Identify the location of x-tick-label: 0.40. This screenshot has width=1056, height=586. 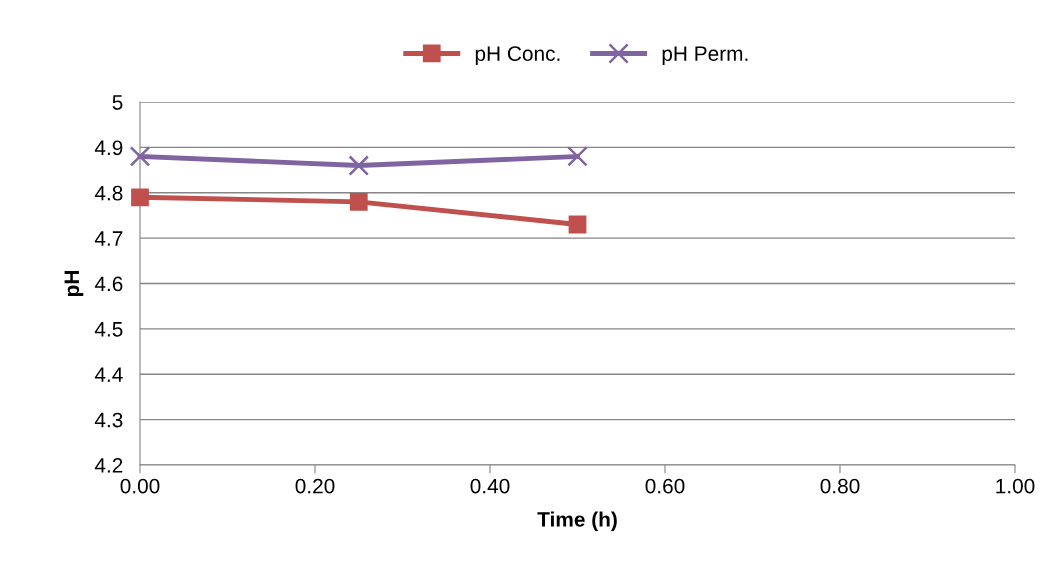
(490, 486).